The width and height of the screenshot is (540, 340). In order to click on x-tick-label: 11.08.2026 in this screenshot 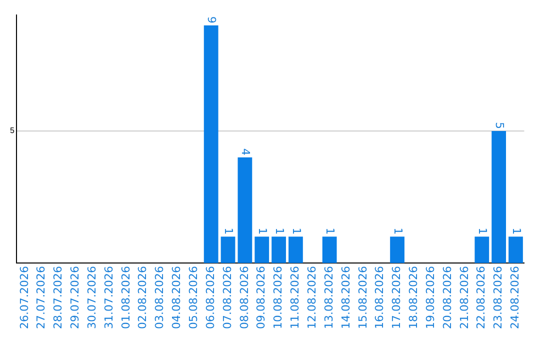, I will do `click(295, 298)`.